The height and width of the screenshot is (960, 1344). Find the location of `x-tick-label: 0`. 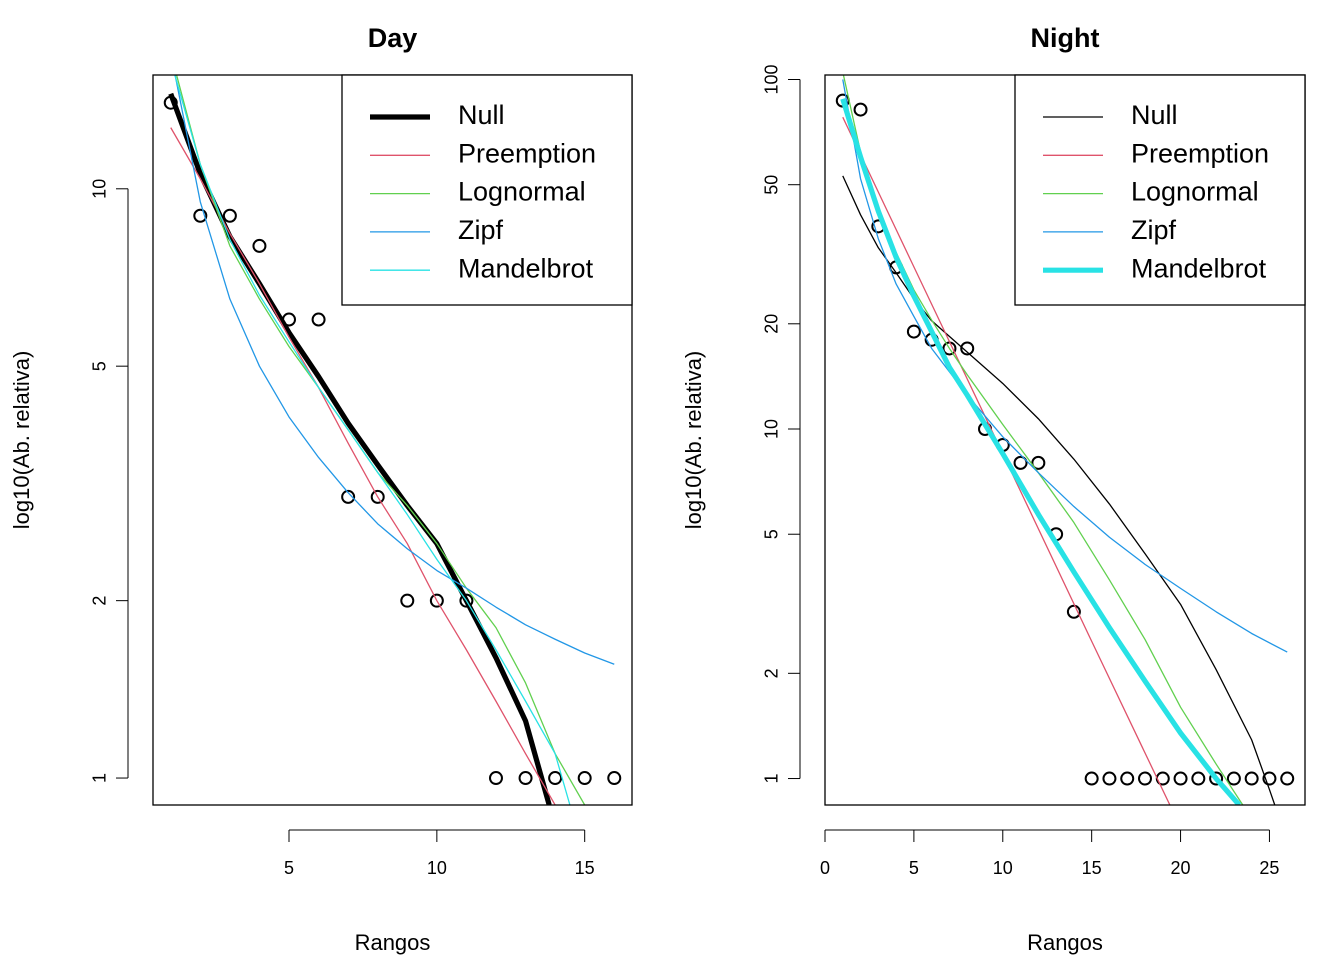

x-tick-label: 0 is located at coordinates (825, 868).